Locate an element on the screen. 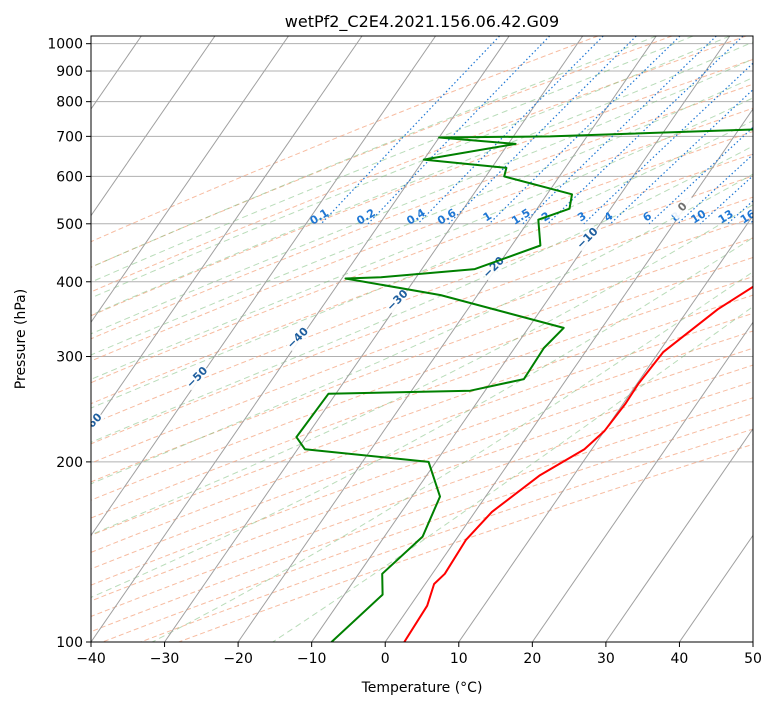 The height and width of the screenshot is (708, 775). x-tick-label: 30 is located at coordinates (606, 659).